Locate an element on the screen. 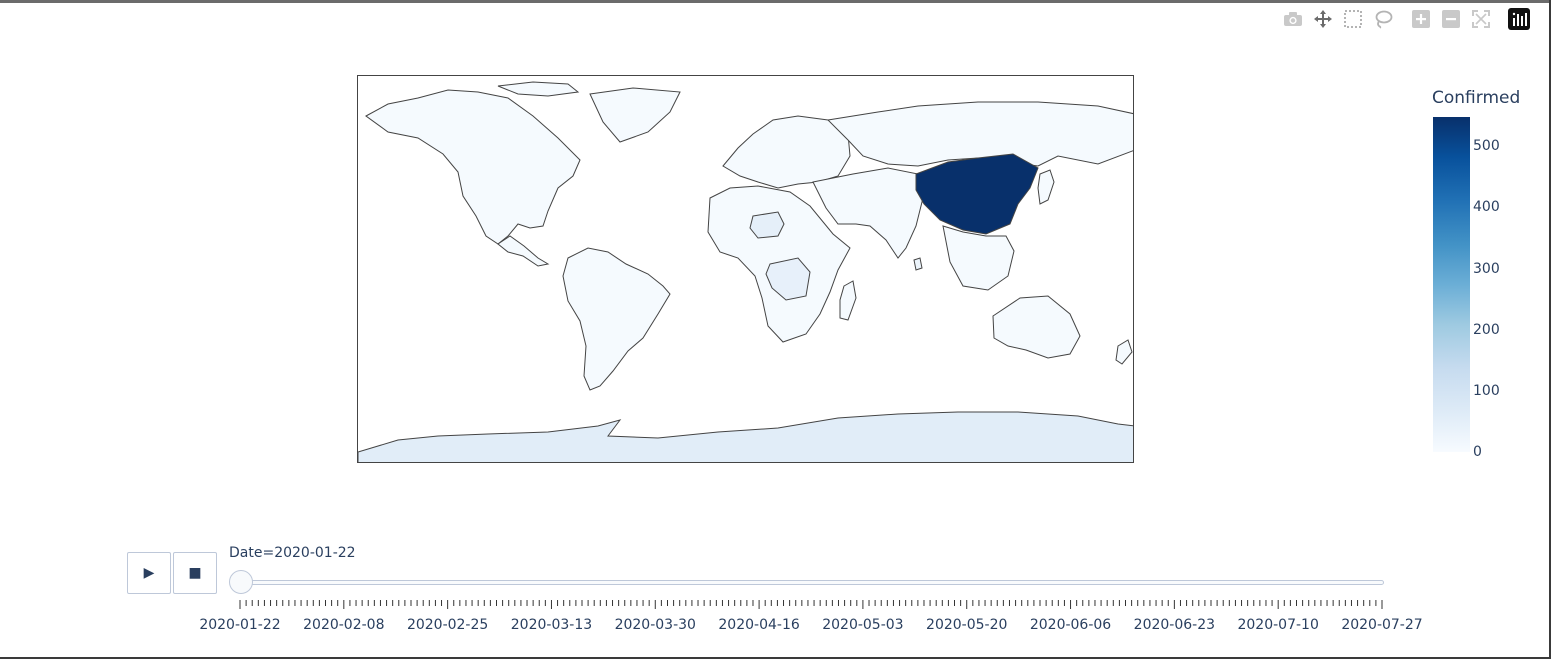 This screenshot has width=1551, height=659. region-antarctica is located at coordinates (746, 437).